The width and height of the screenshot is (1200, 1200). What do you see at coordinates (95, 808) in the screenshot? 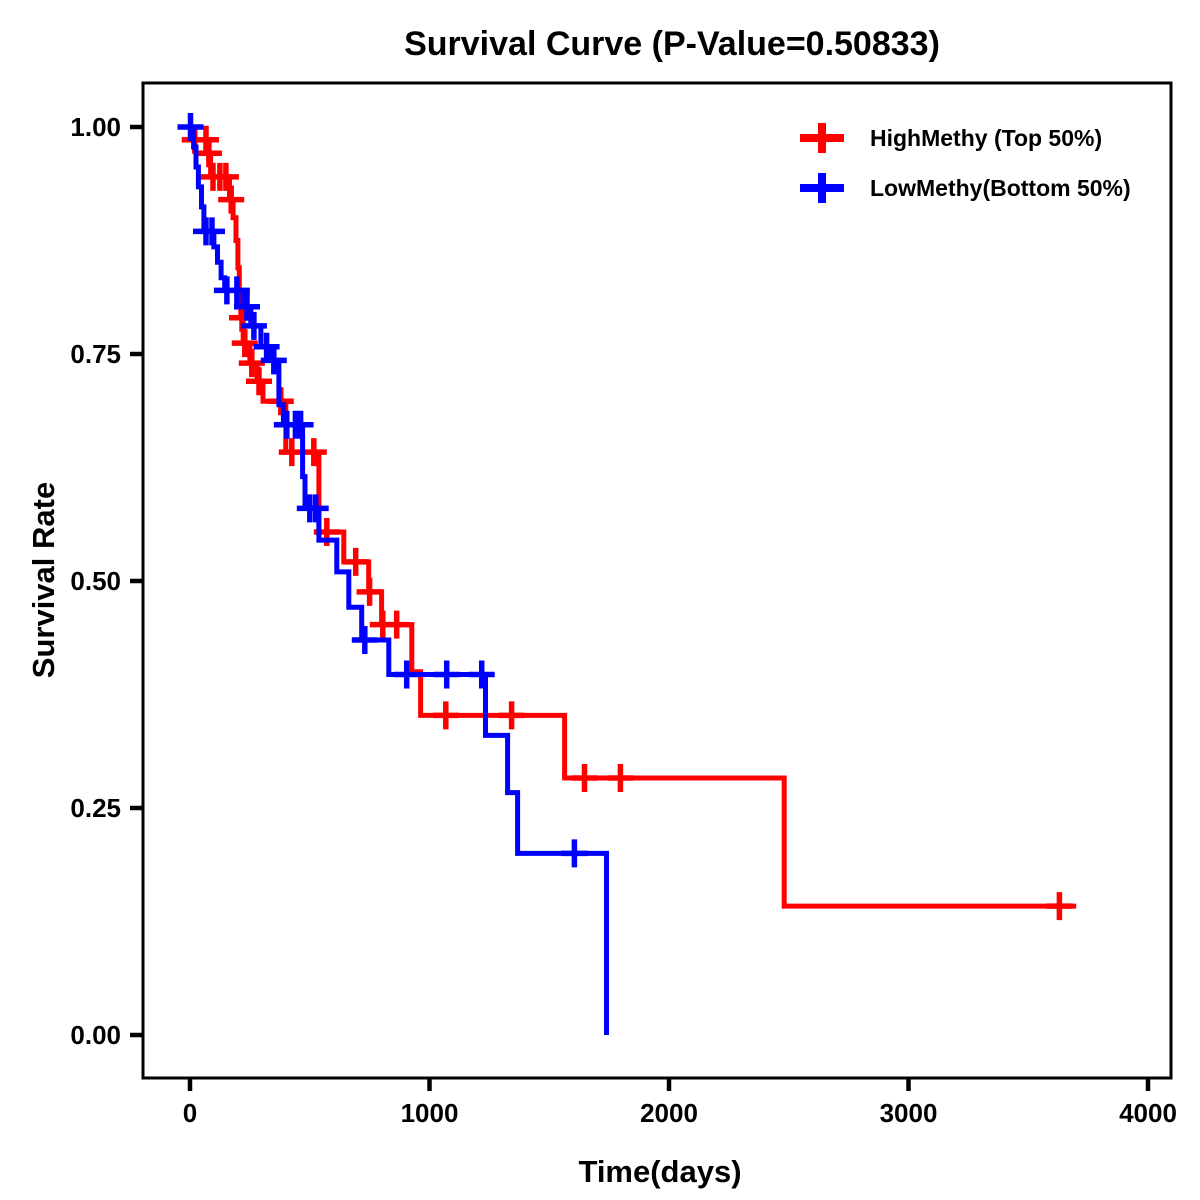
I see `y-tick-label: 0.25` at bounding box center [95, 808].